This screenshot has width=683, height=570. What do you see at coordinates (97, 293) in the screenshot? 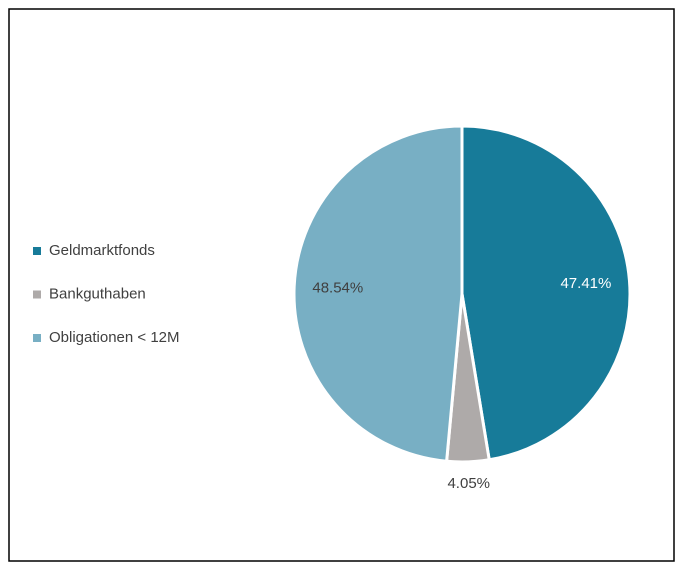
I see `legend-label: Bankguthaben` at bounding box center [97, 293].